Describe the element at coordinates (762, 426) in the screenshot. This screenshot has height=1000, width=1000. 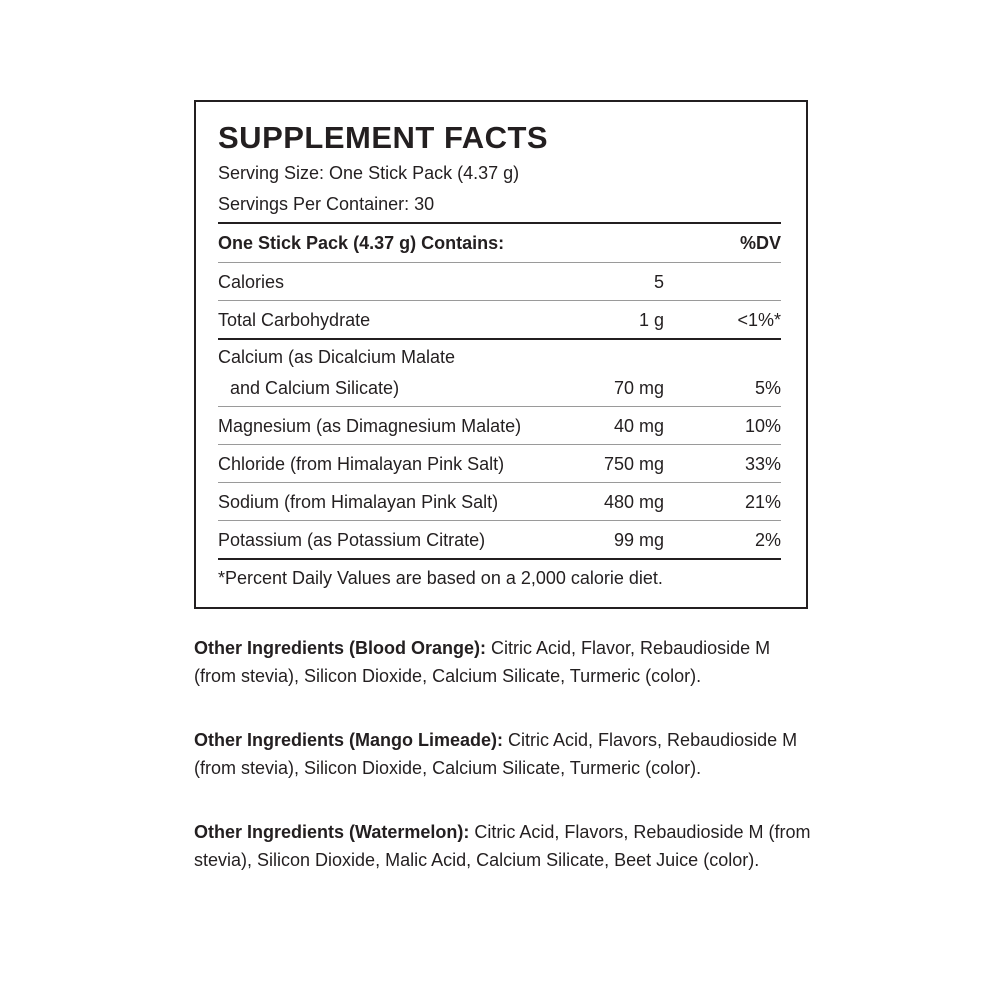
I see `nutrient-dv: 10%` at that location.